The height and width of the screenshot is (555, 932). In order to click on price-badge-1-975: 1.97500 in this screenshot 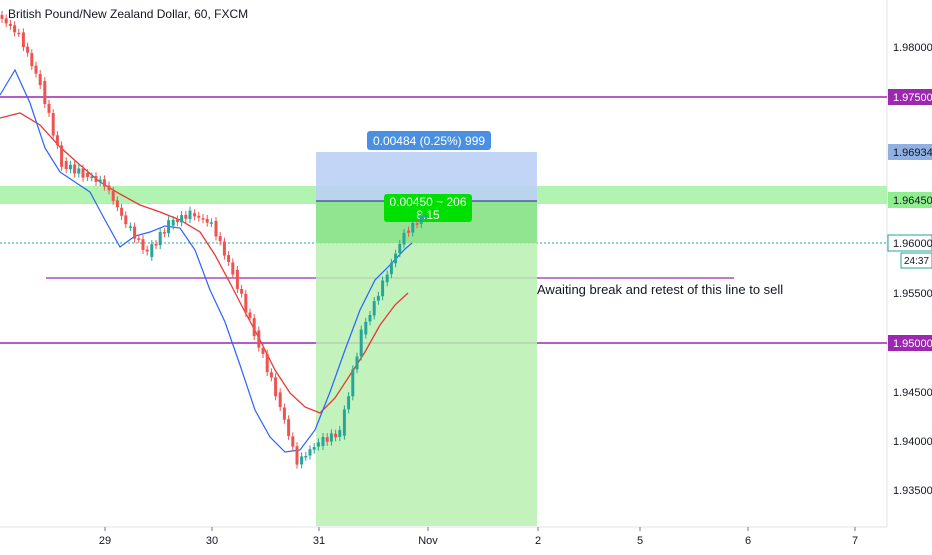, I will do `click(910, 97)`.